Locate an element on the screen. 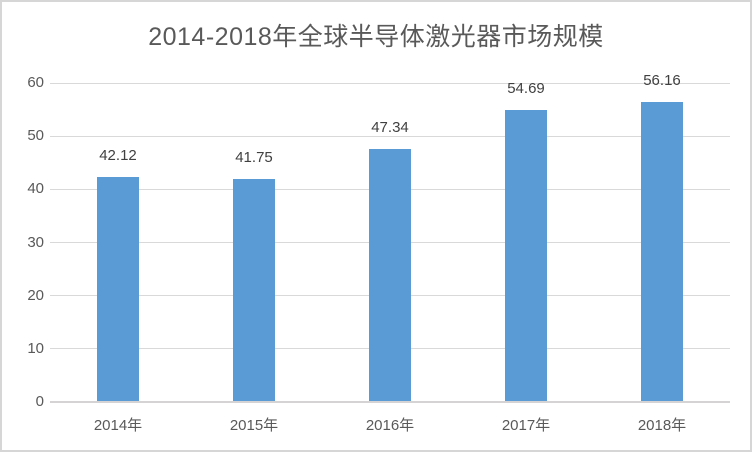 Image resolution: width=752 pixels, height=452 pixels. bar-2016年 is located at coordinates (390, 275).